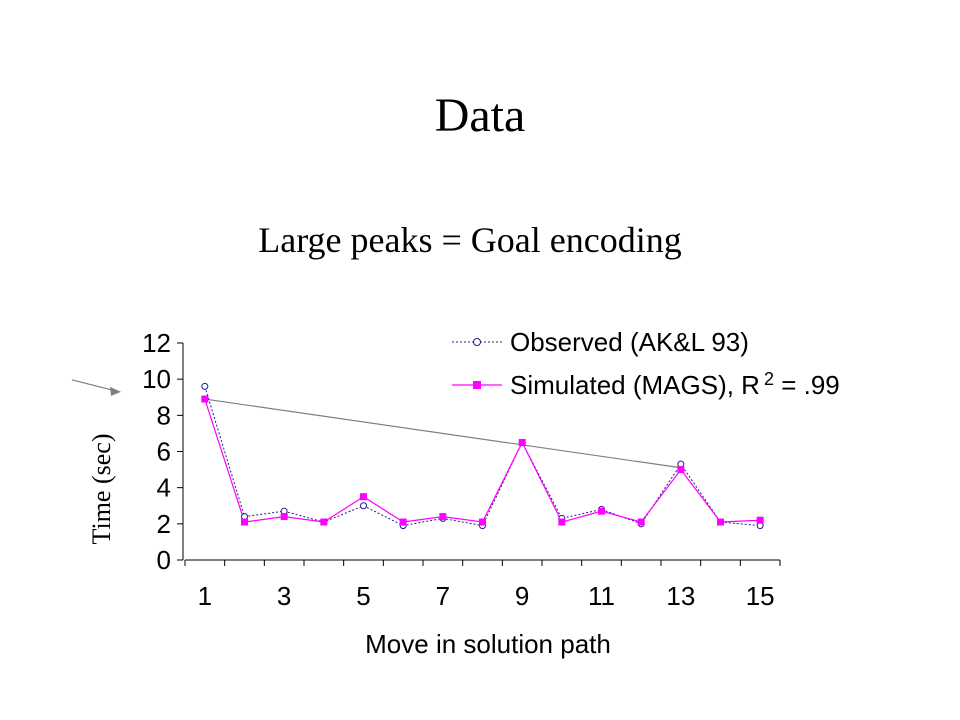 The width and height of the screenshot is (960, 720). I want to click on legend-simulated-suffix: = .99, so click(807, 385).